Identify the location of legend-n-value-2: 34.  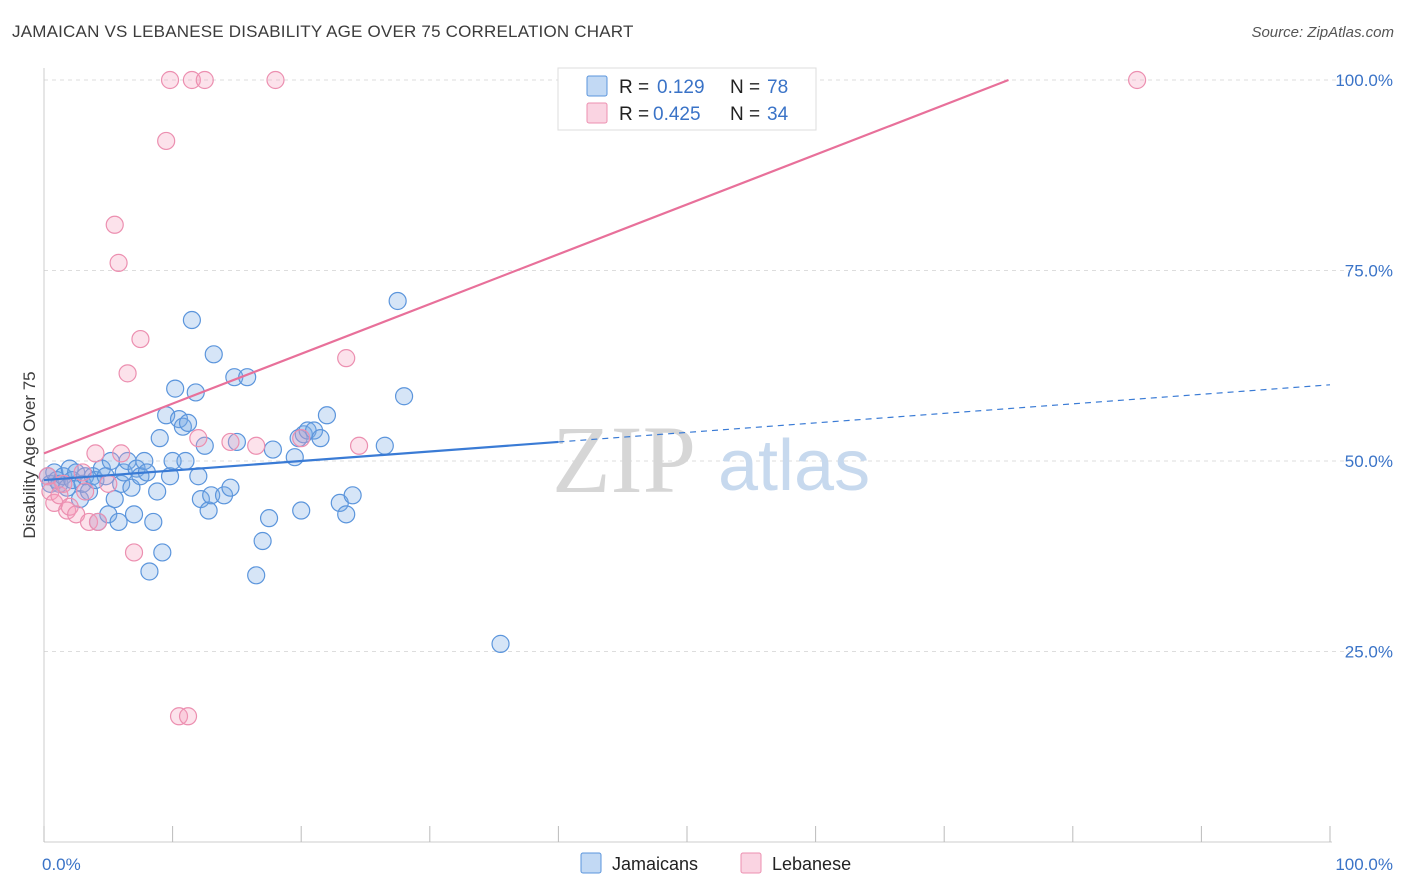
(778, 114).